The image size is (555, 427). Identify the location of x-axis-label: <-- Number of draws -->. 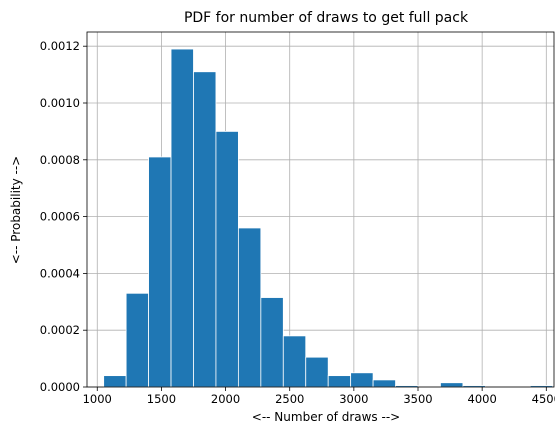
(326, 417).